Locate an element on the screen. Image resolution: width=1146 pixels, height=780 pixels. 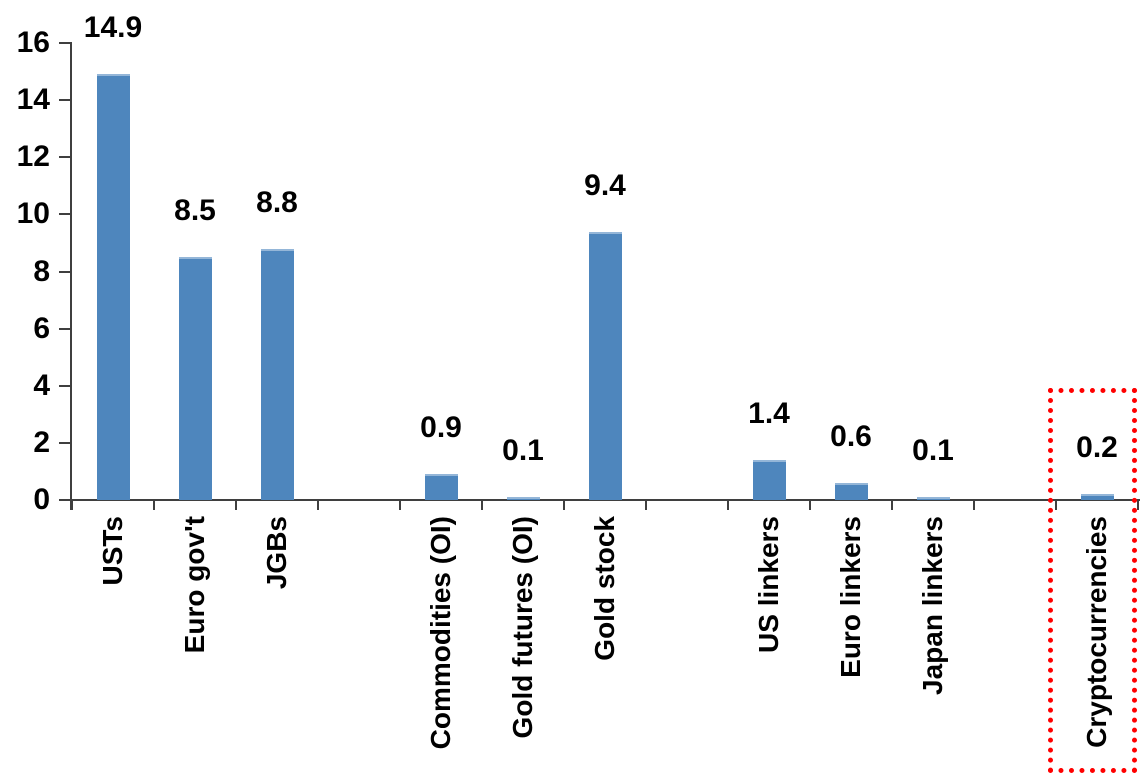
highlight-box is located at coordinates (1092, 580).